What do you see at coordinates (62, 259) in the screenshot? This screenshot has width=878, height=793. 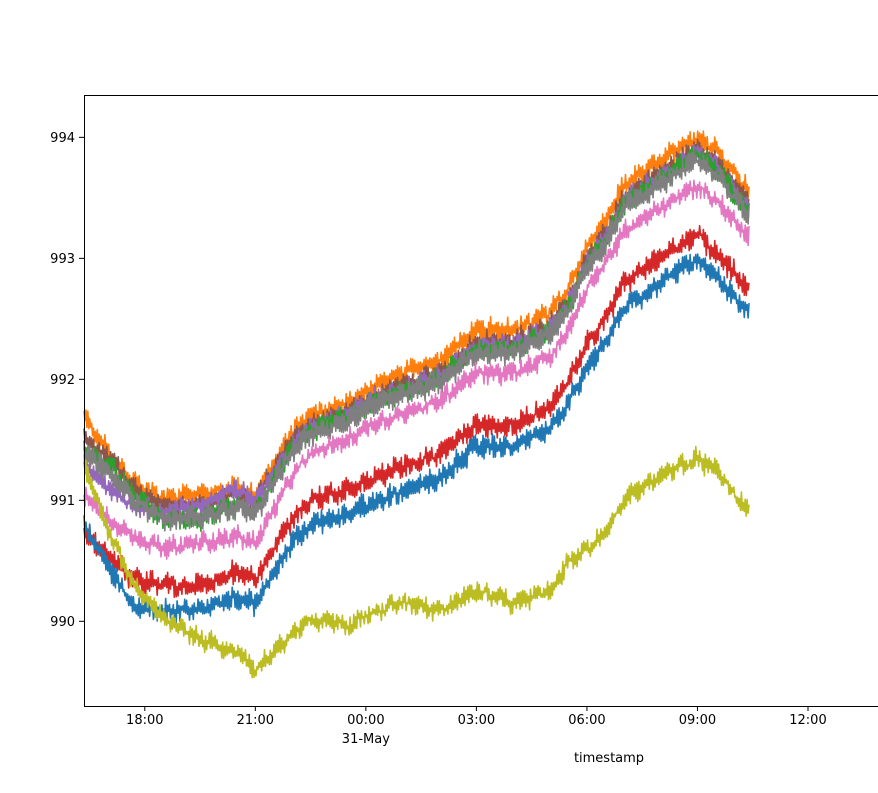 I see `y-tick-label: 993` at bounding box center [62, 259].